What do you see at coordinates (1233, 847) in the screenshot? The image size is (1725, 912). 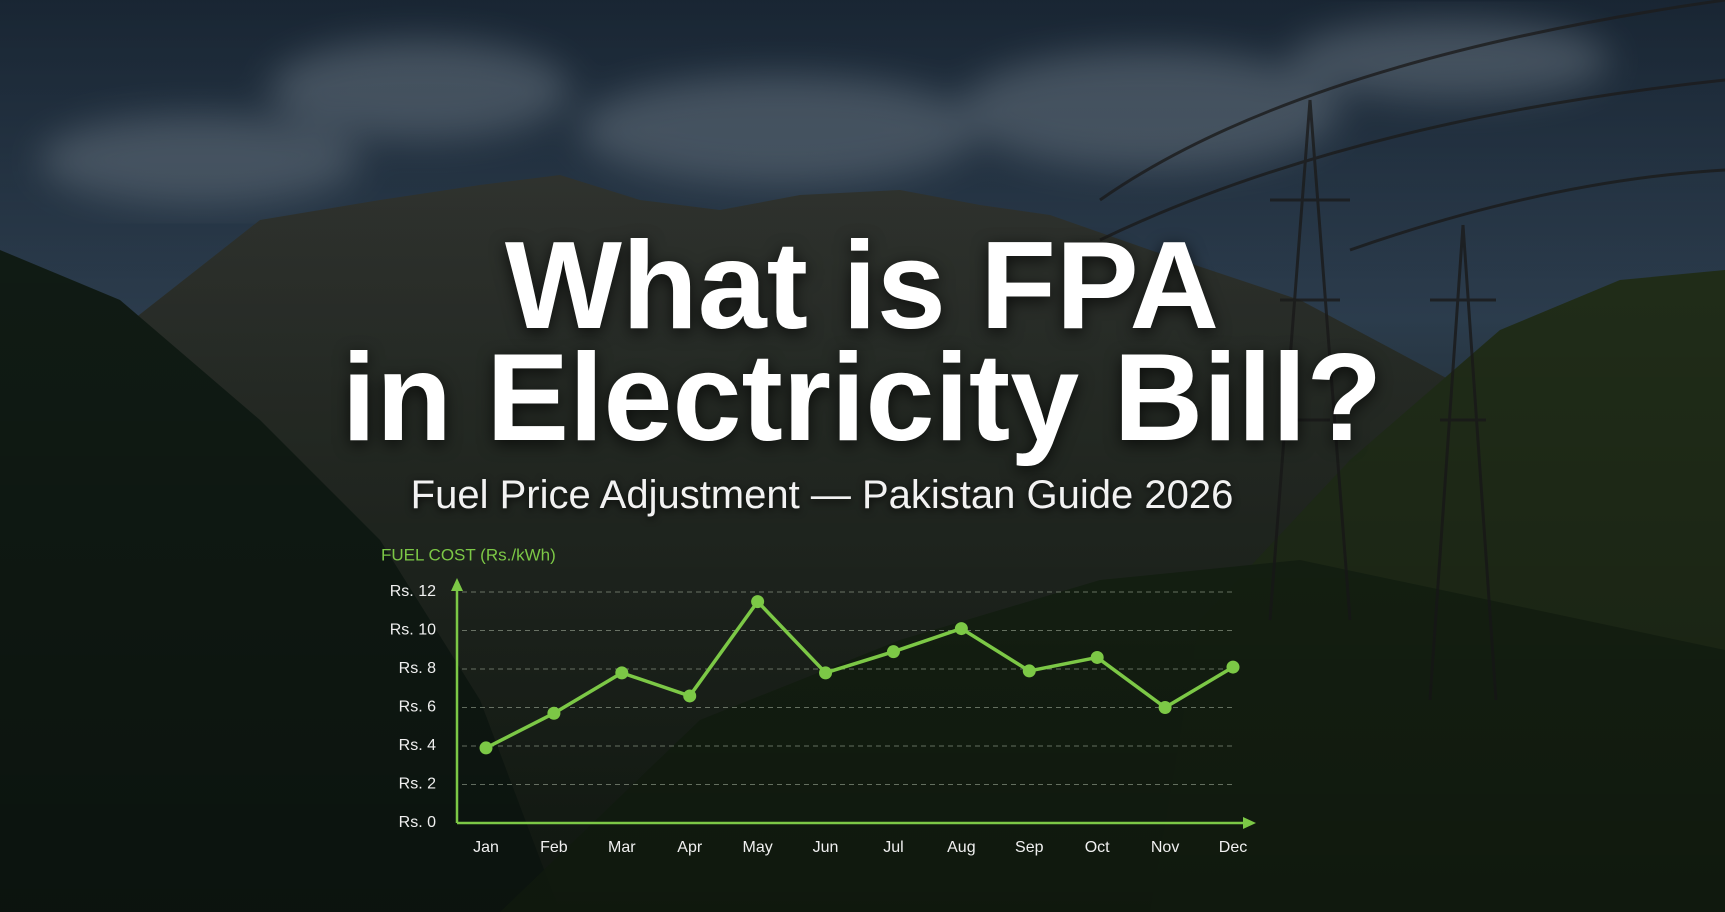 I see `x-tick-label: Dec` at bounding box center [1233, 847].